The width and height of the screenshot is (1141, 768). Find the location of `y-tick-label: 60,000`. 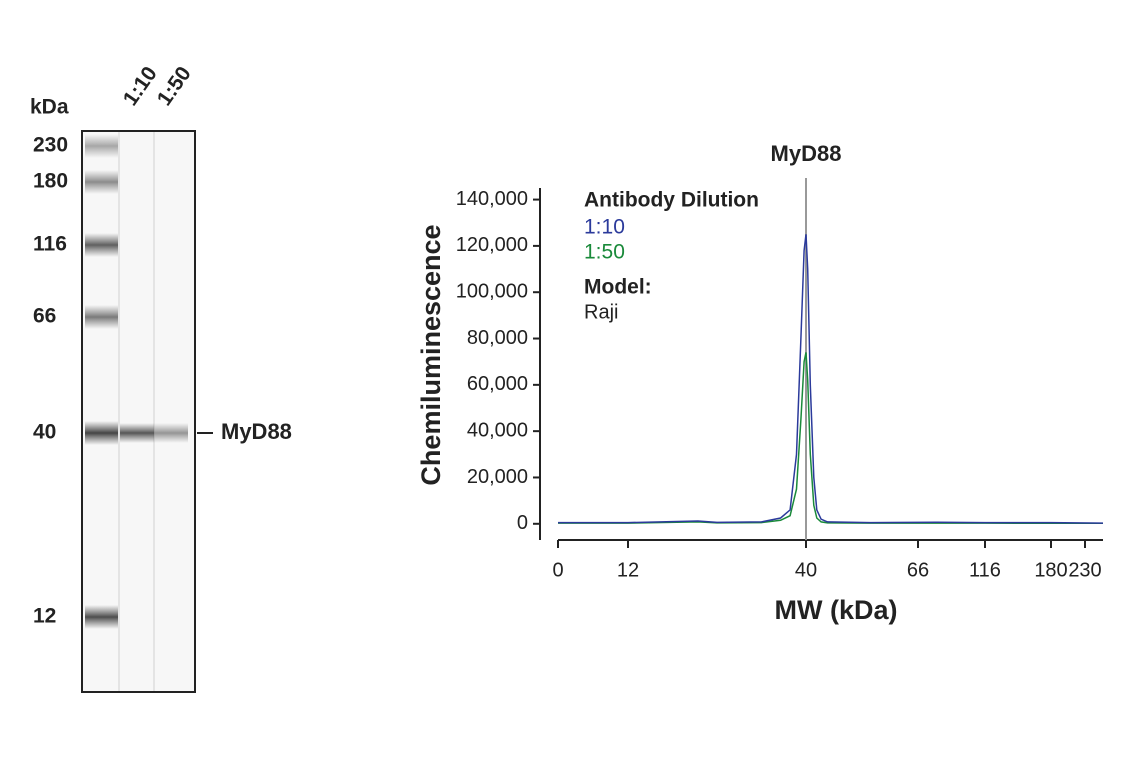

y-tick-label: 60,000 is located at coordinates (497, 384).